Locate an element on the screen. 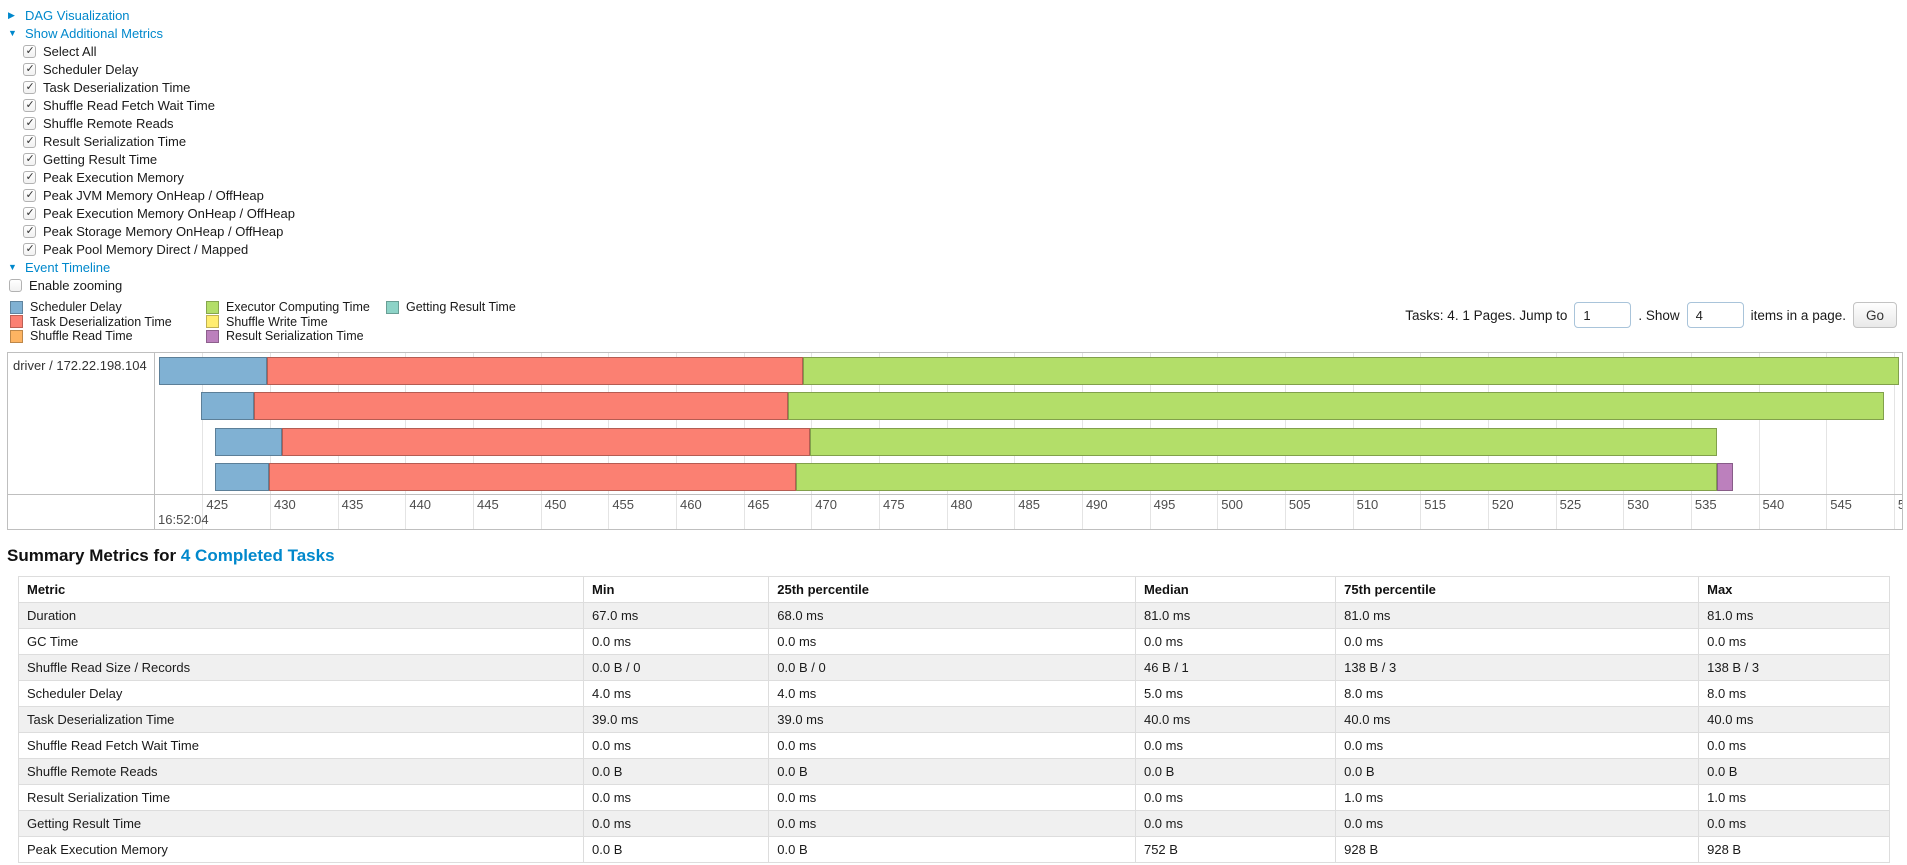  metric-checkbox-label: Scheduler Delay is located at coordinates (91, 69).